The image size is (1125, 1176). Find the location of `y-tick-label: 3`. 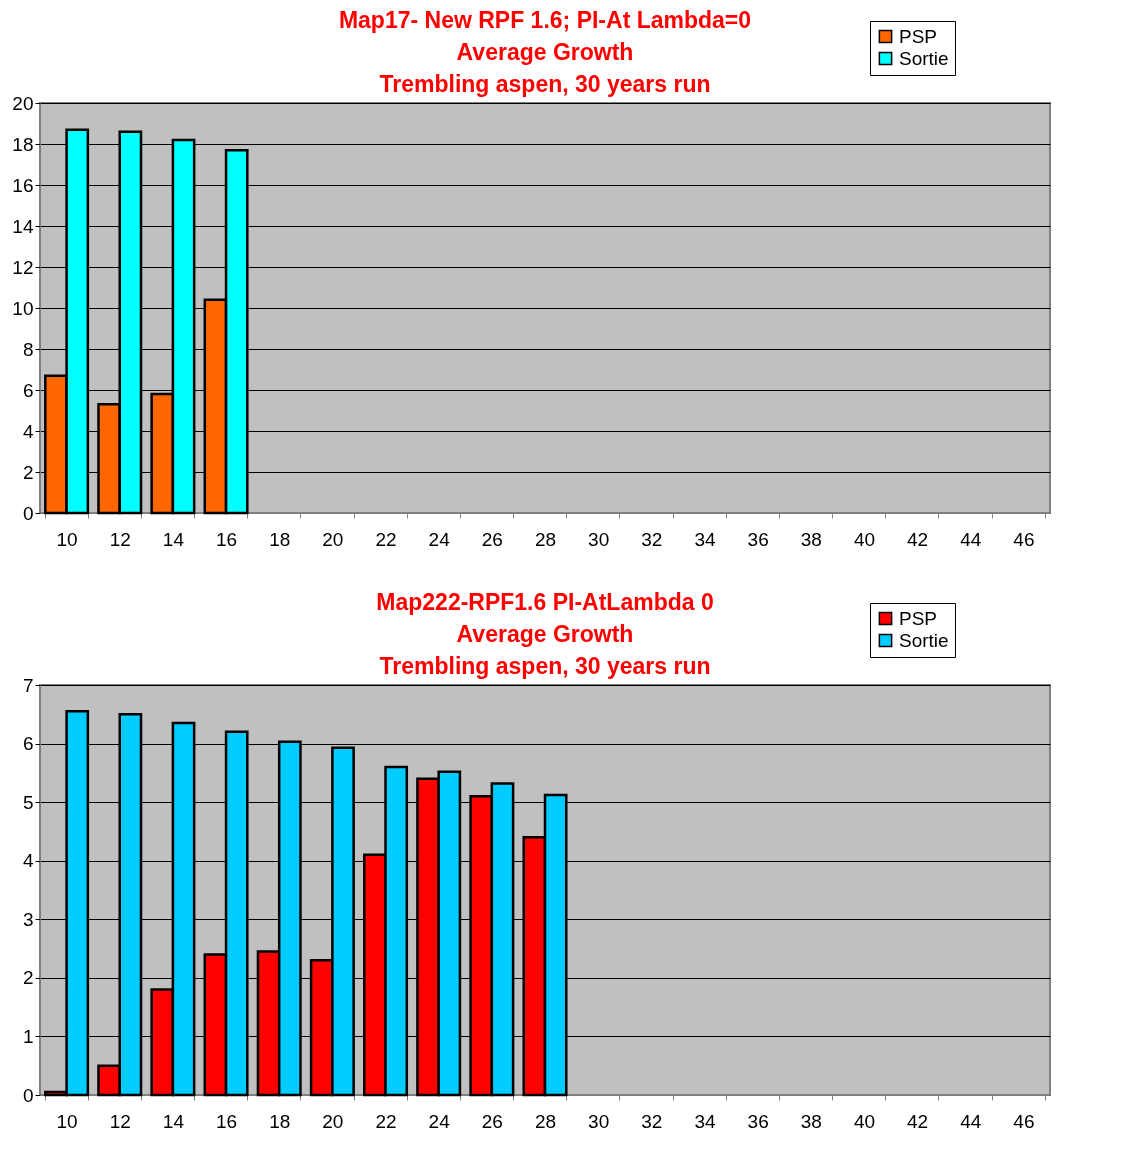

y-tick-label: 3 is located at coordinates (28, 919).